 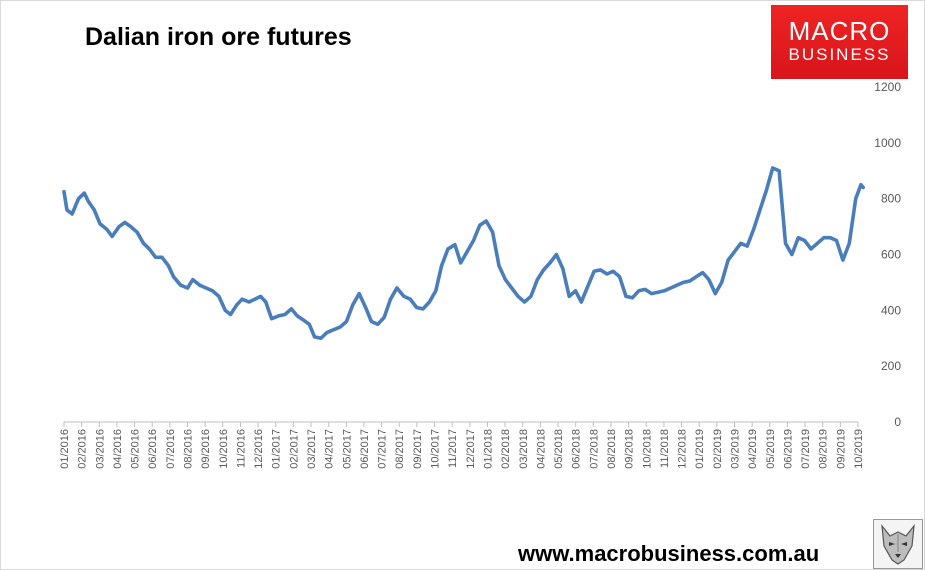 What do you see at coordinates (224, 449) in the screenshot?
I see `x-tick-label: 10/2016` at bounding box center [224, 449].